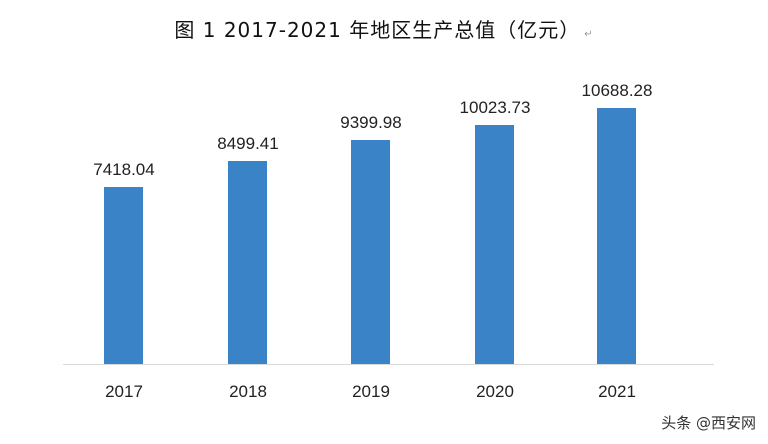  I want to click on chart-title: 图 1 2017-2021 年地区生产总值（亿元） ↵, so click(384, 28).